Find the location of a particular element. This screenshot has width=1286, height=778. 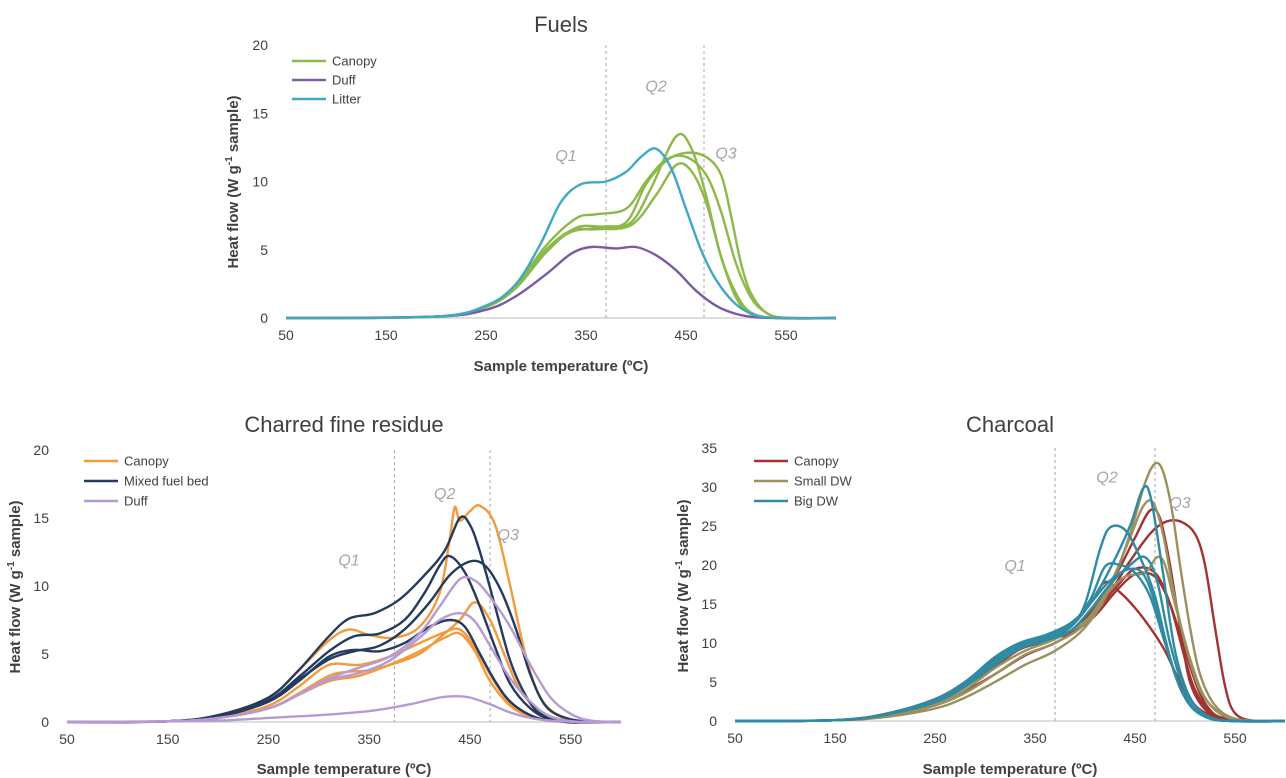

legend: Canopy Mixed fuel bed Duff is located at coordinates (146, 481).